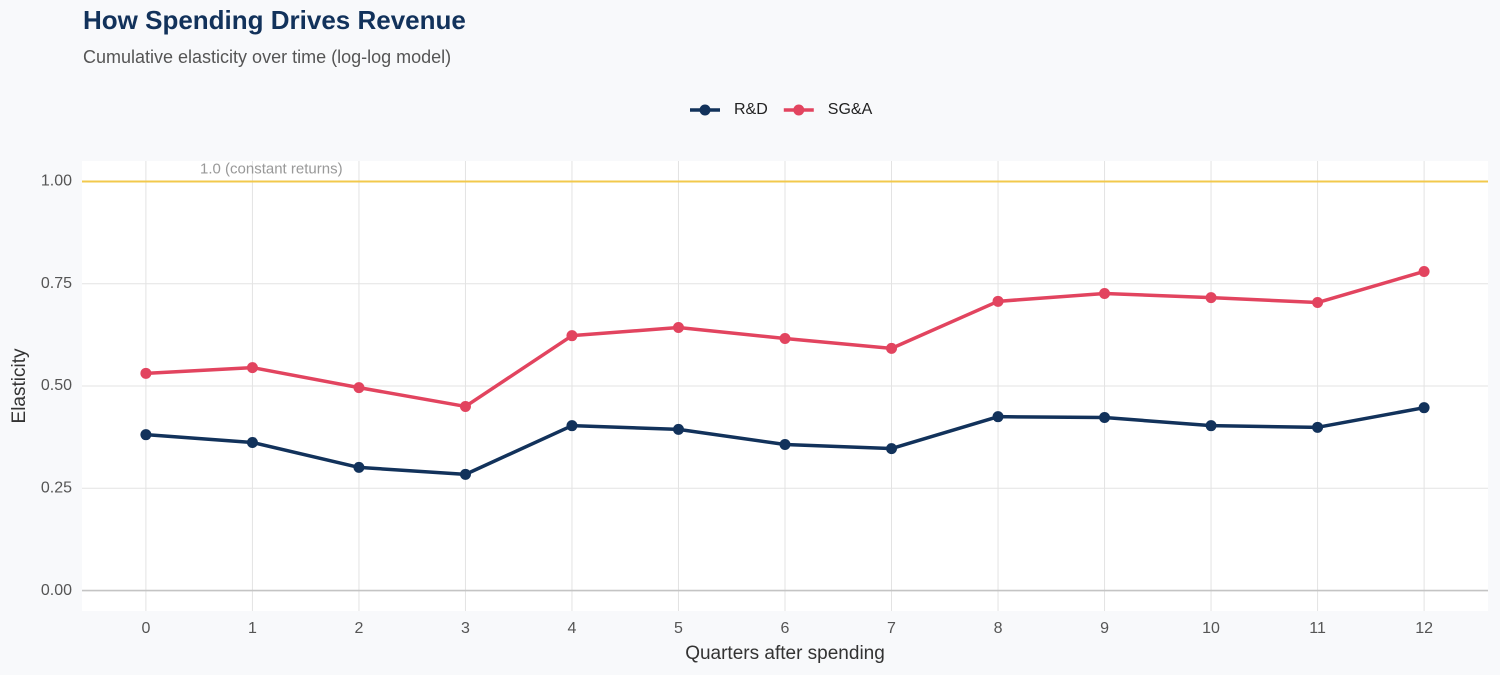 The width and height of the screenshot is (1500, 675). I want to click on y-tick-label: 0.25, so click(56, 487).